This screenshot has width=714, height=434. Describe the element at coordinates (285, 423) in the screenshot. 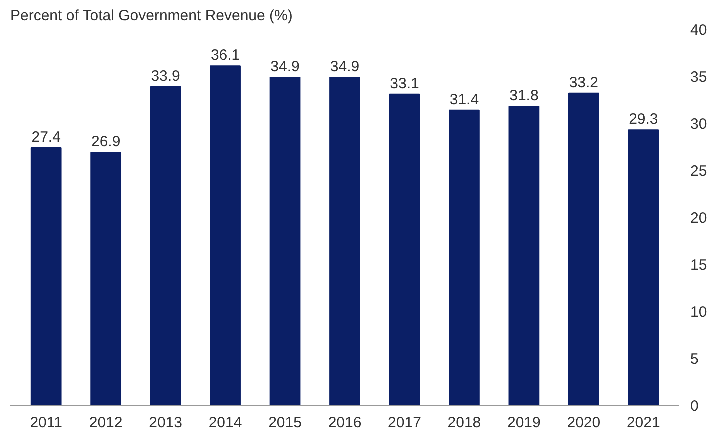

I see `x-tick-label: 2015` at that location.